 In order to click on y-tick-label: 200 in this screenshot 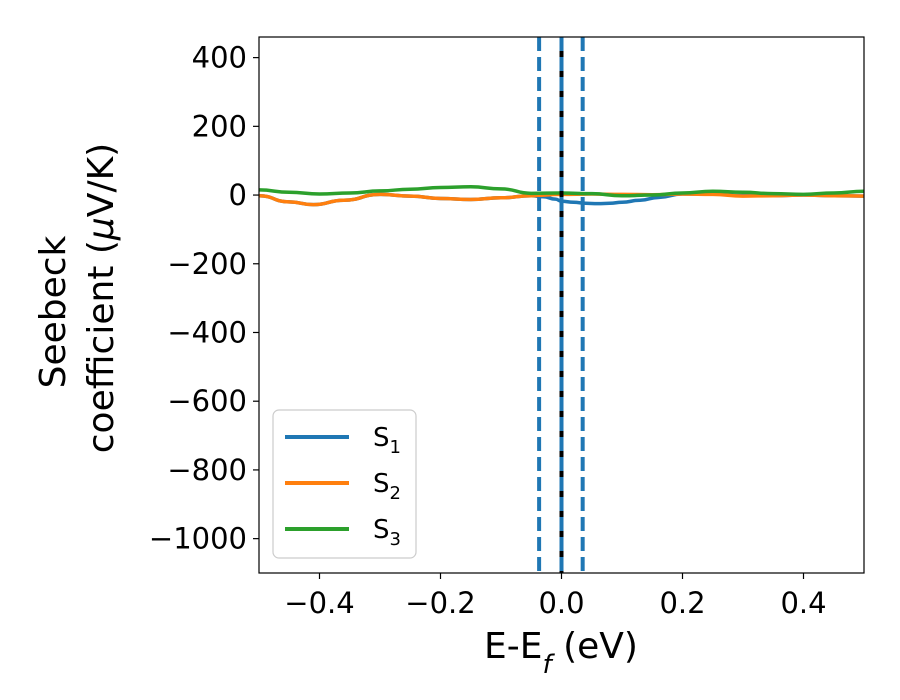, I will do `click(219, 126)`.